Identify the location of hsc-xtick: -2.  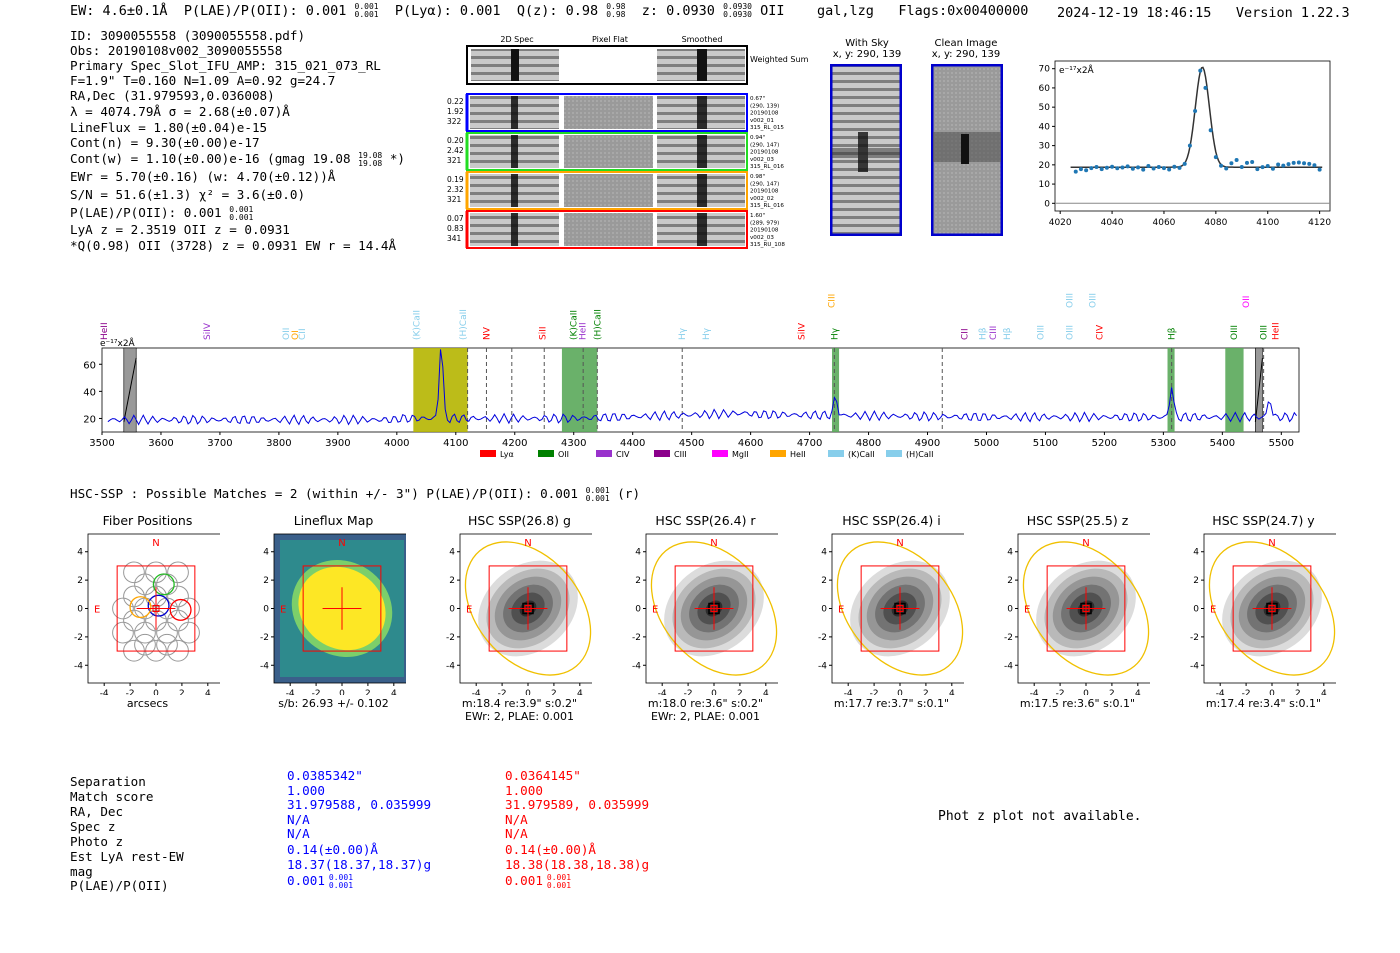
(1060, 692).